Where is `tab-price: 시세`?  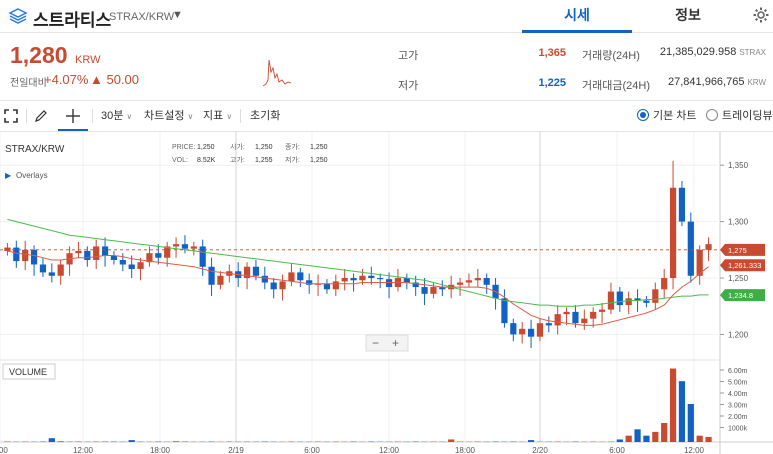
tab-price: 시세 is located at coordinates (577, 16).